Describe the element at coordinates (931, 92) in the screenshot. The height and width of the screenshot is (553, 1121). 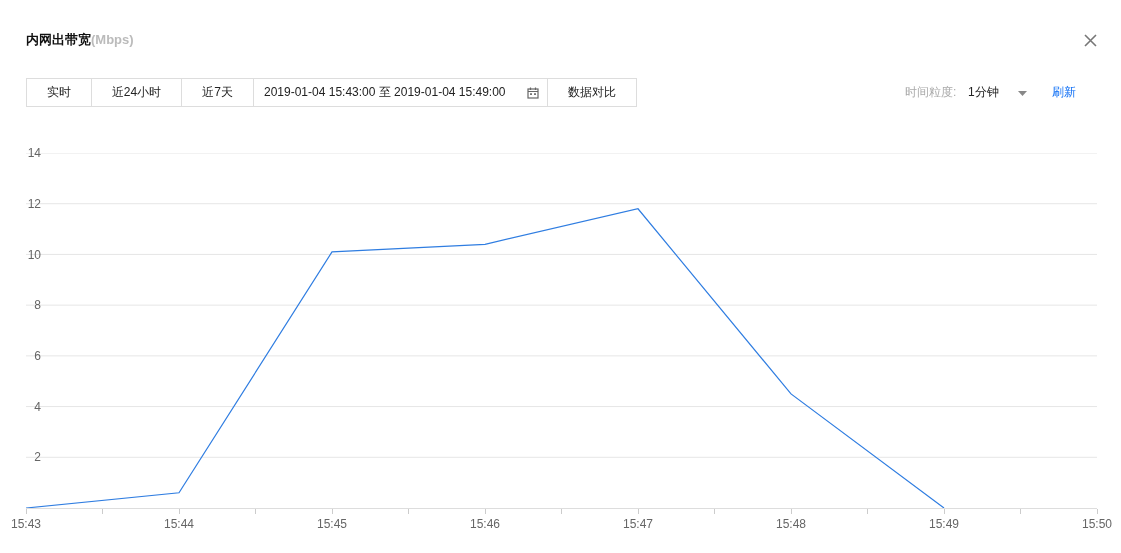
I see `text: 时间粒度:` at that location.